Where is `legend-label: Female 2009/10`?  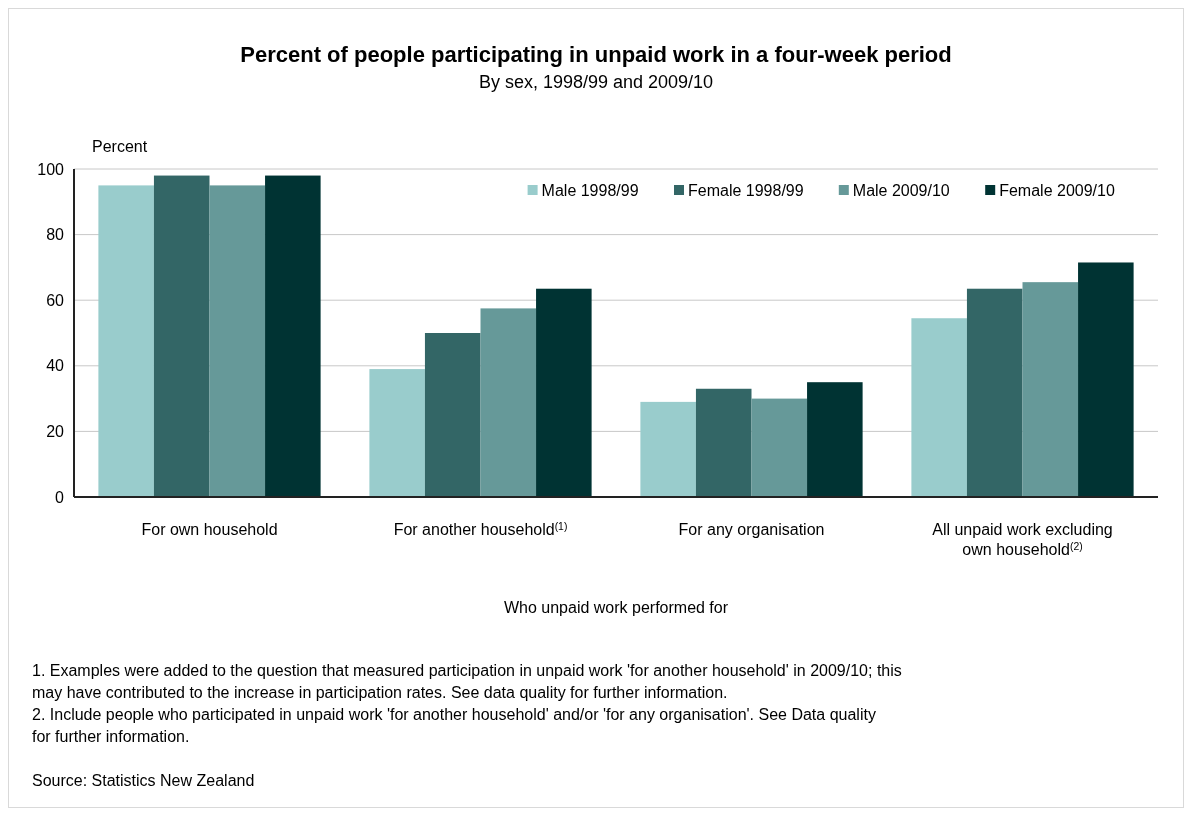 legend-label: Female 2009/10 is located at coordinates (1057, 190).